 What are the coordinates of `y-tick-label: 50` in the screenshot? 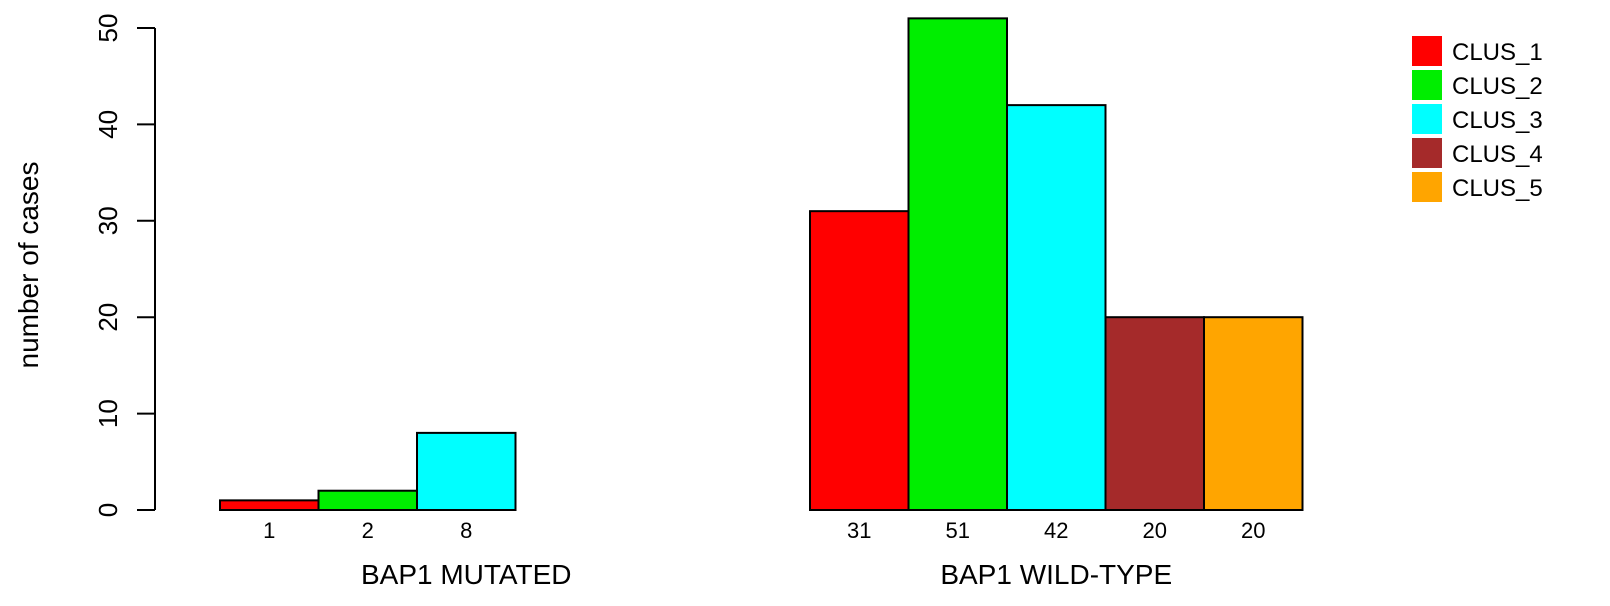 It's located at (108, 28).